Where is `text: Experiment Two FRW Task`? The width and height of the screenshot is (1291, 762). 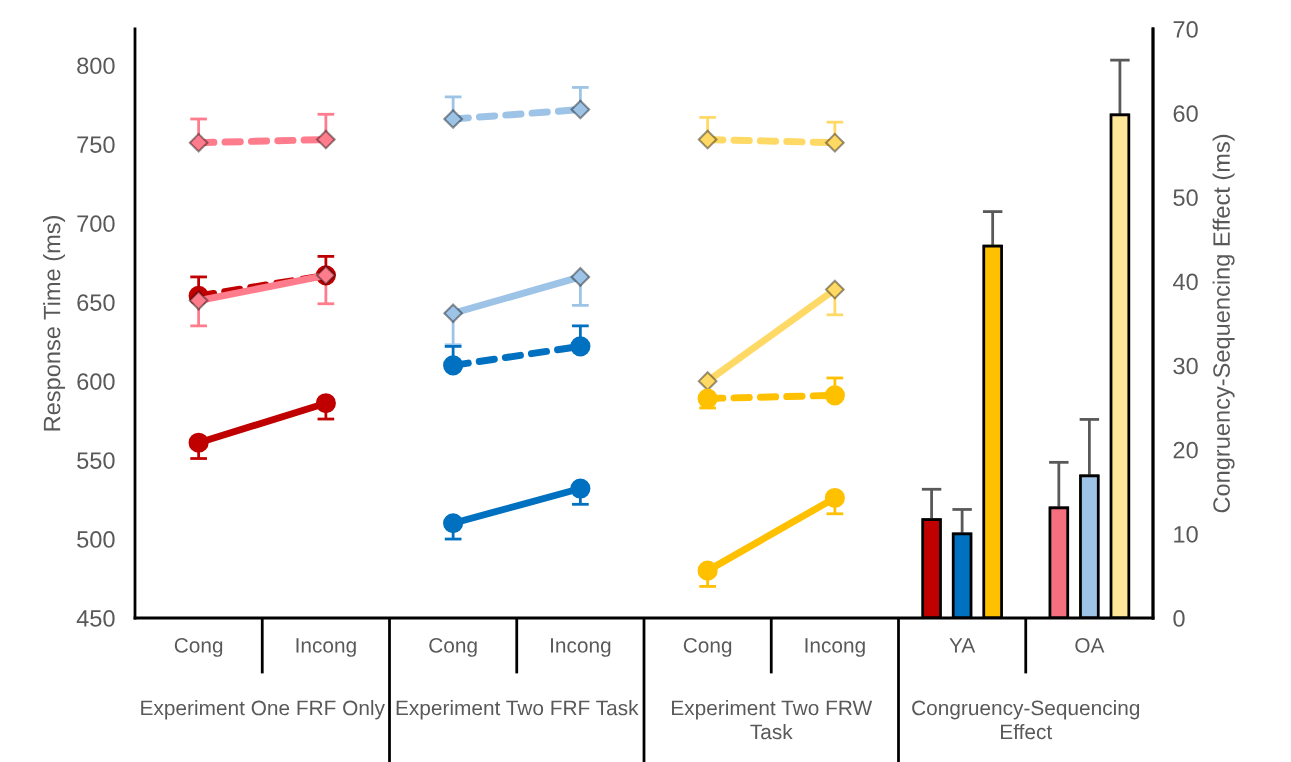 text: Experiment Two FRW Task is located at coordinates (772, 720).